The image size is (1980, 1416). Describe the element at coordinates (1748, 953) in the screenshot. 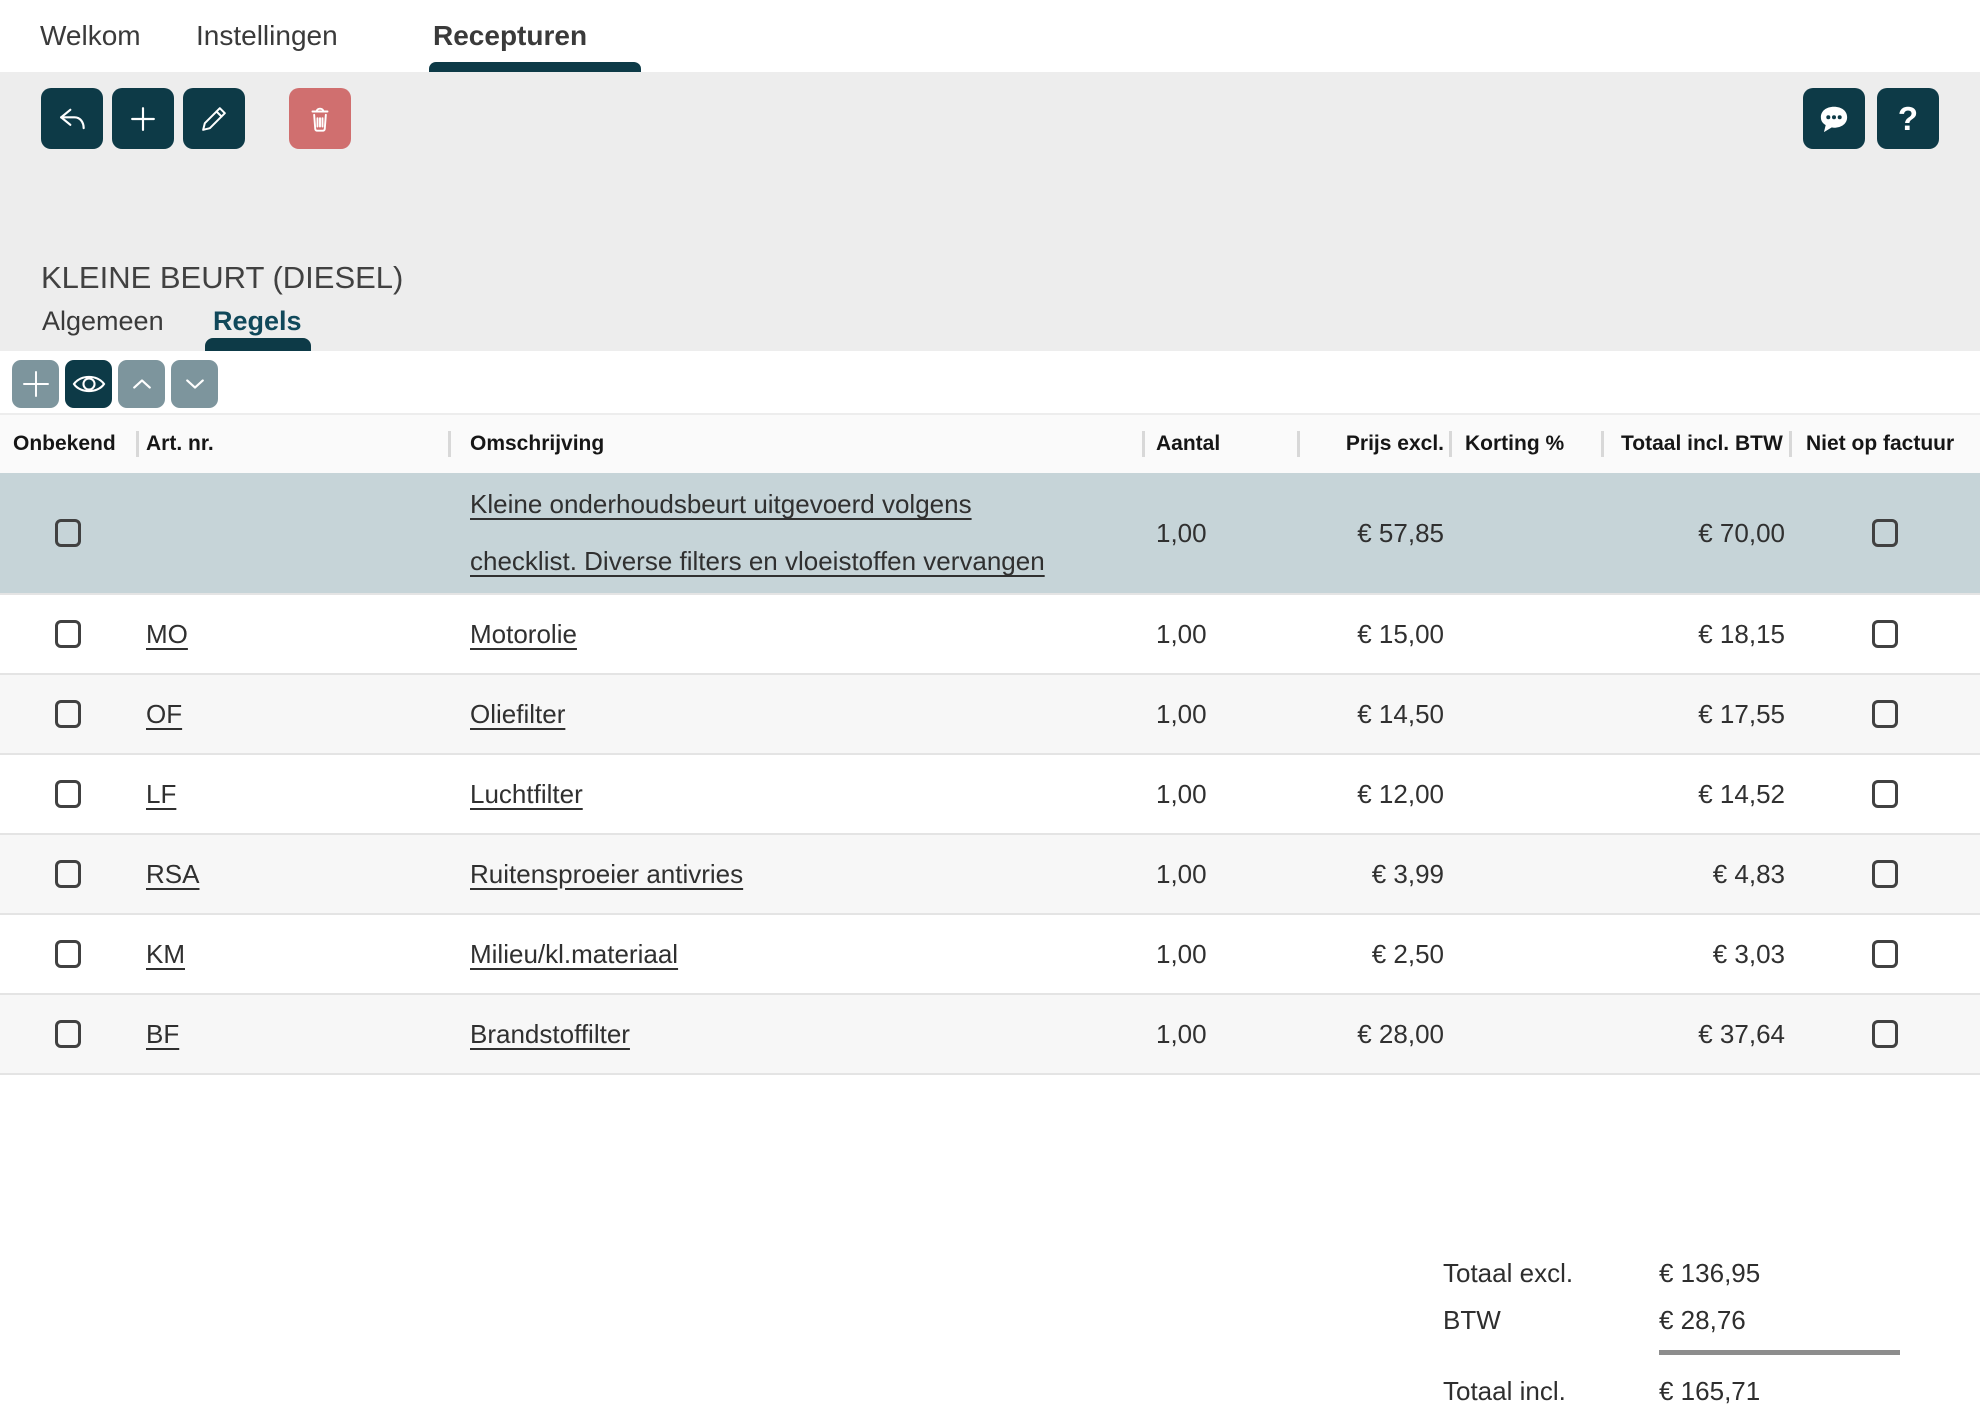

I see `totaal-incl-cell: € 3,03` at that location.